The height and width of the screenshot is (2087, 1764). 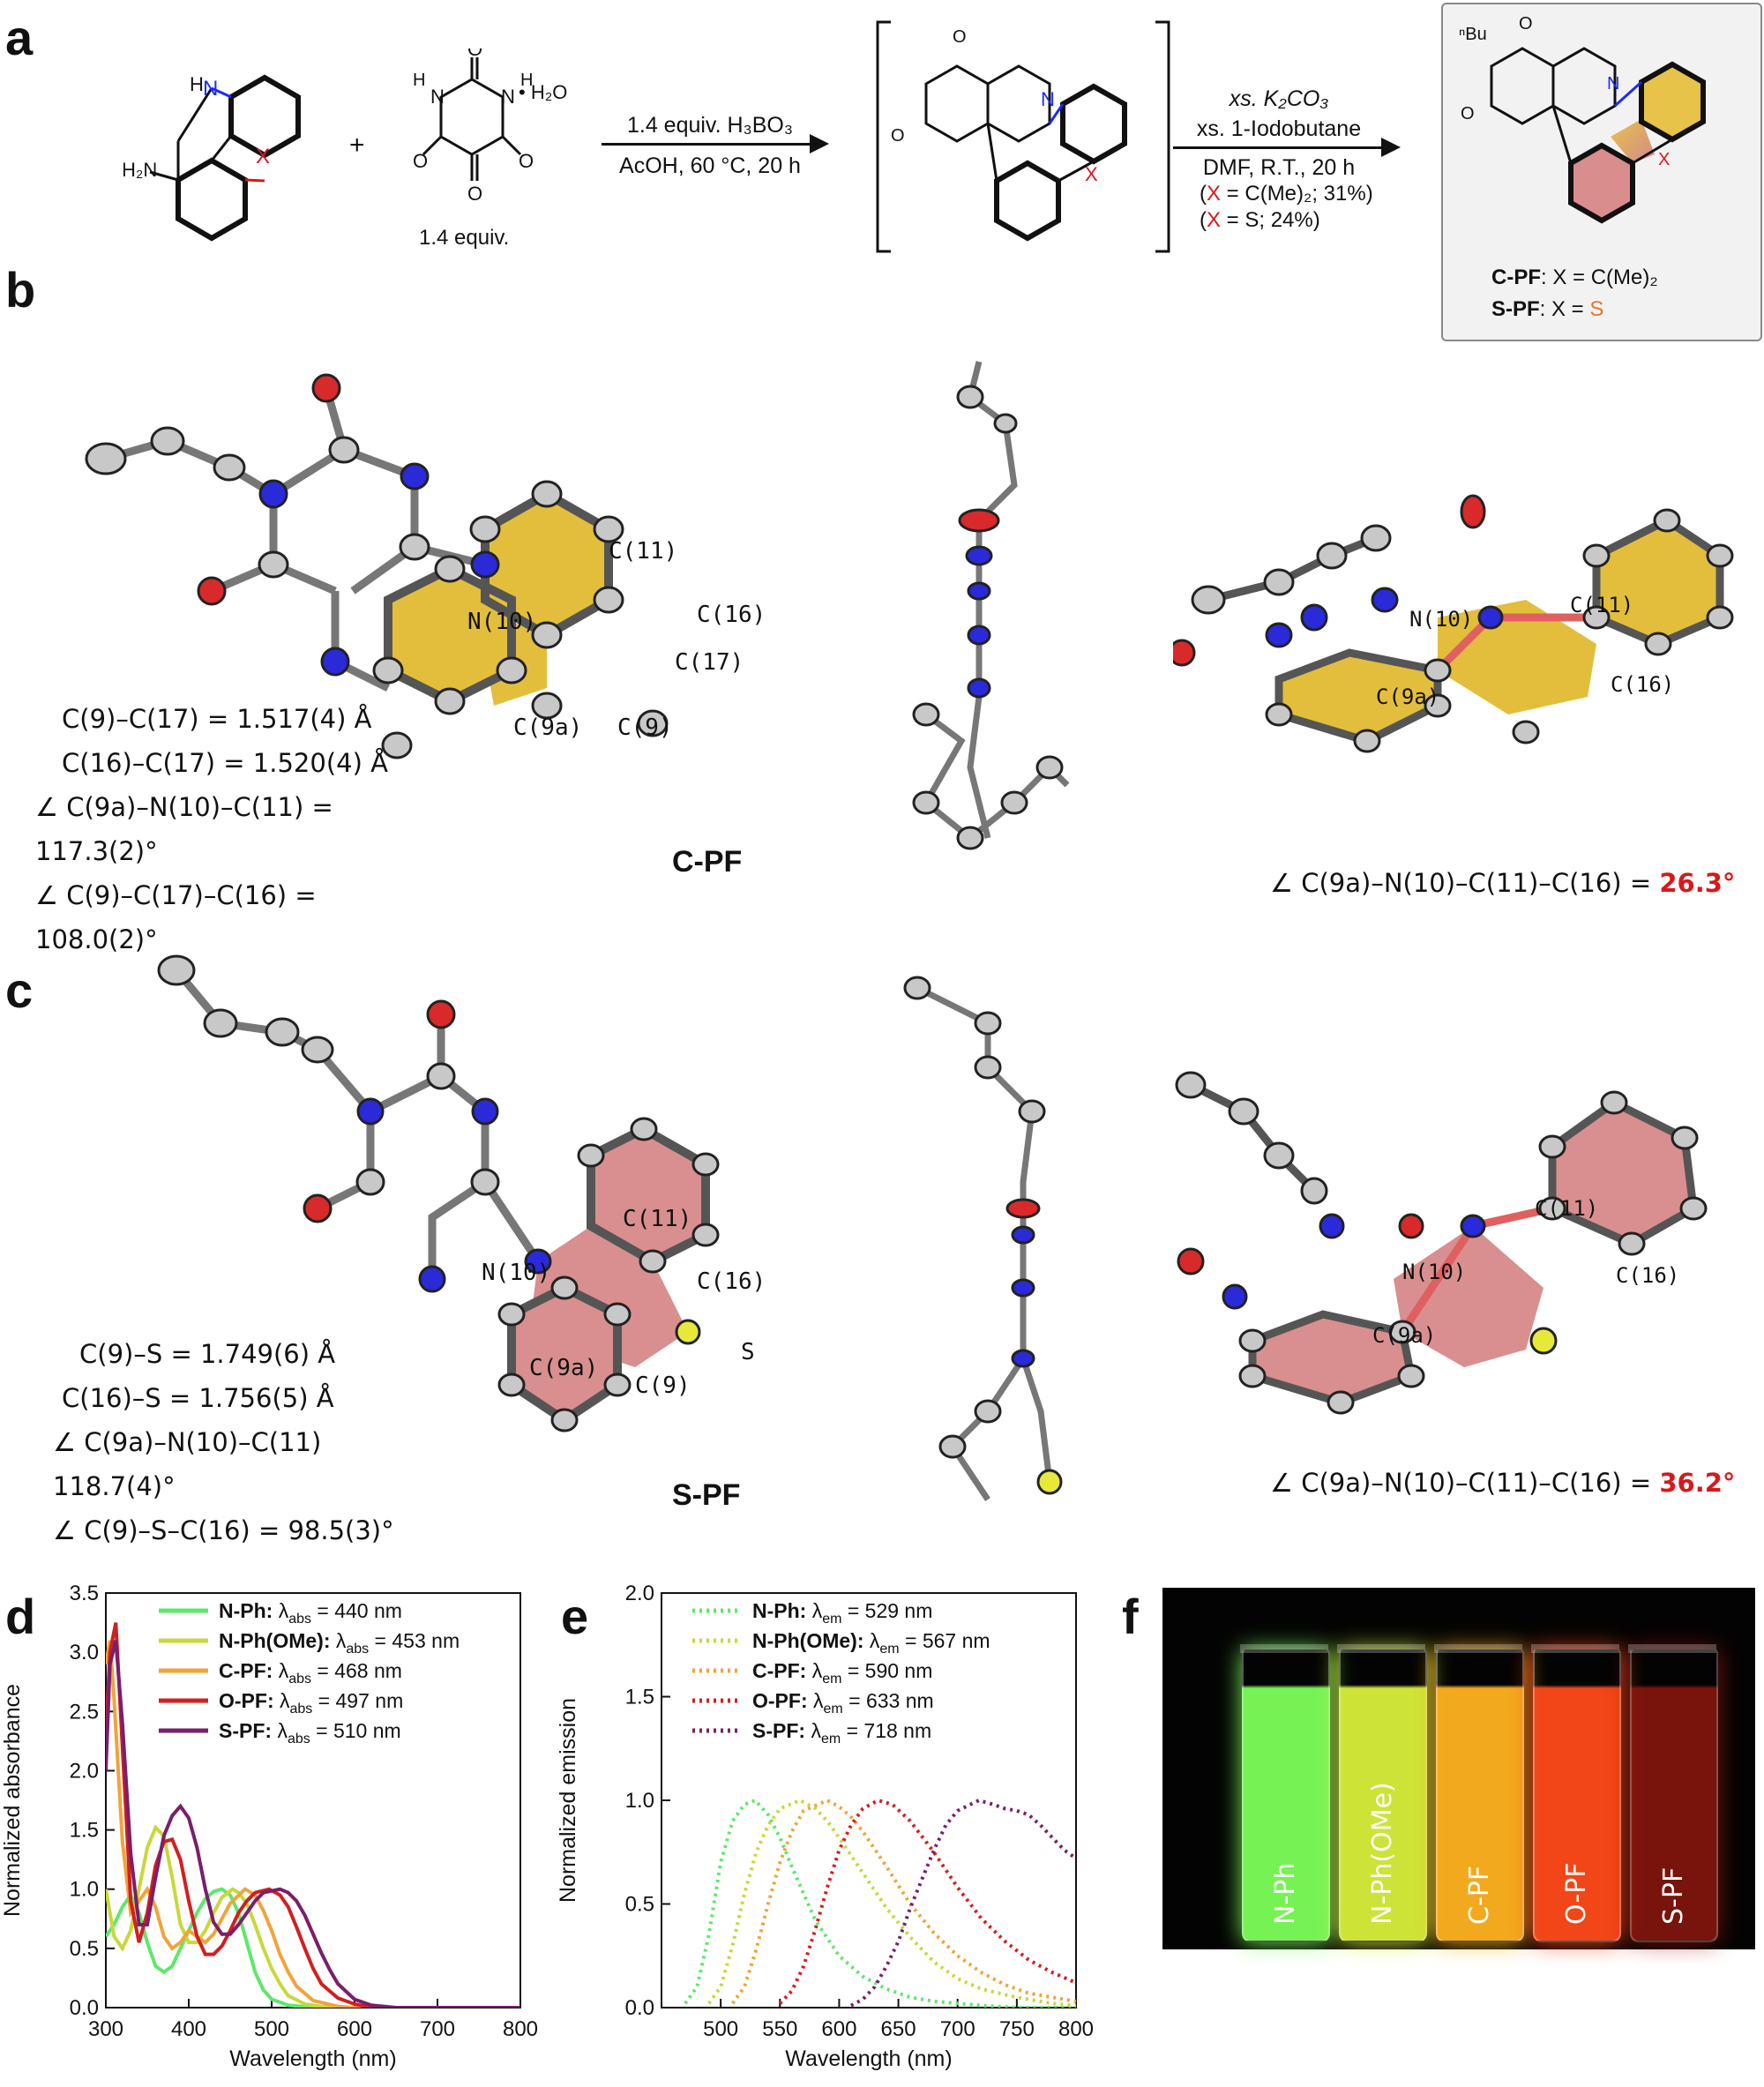 I want to click on alloxan-hydrate: • H₂O, so click(x=543, y=92).